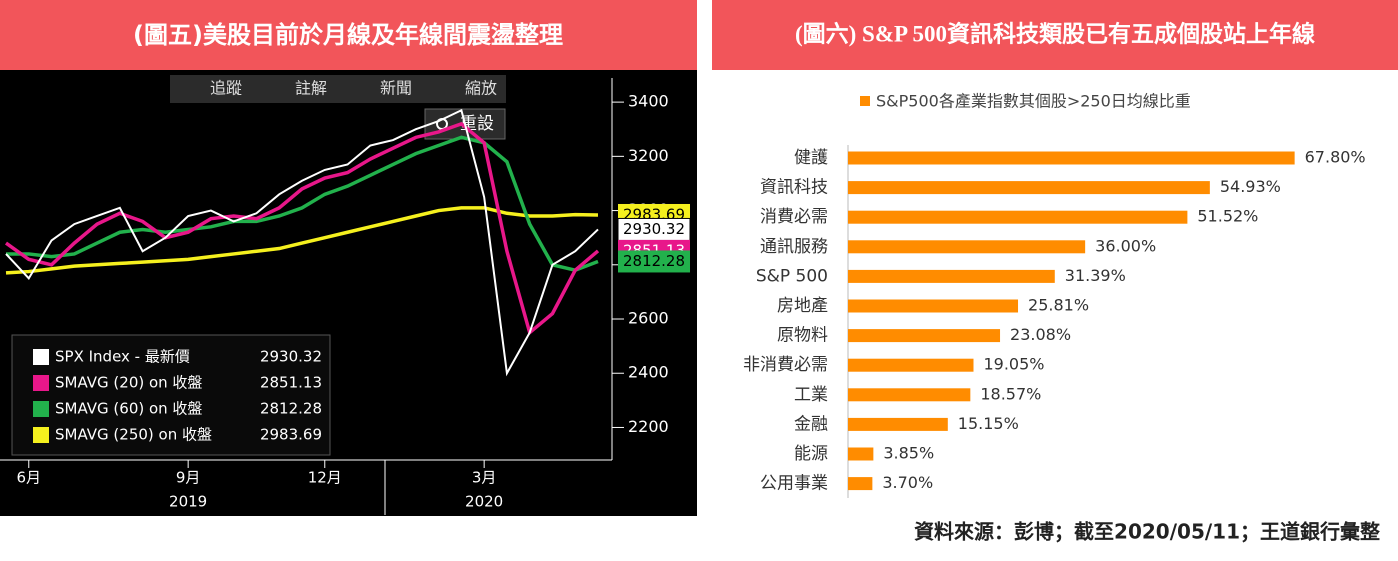 This screenshot has width=1398, height=561. I want to click on category-label: 消費必需, so click(794, 217).